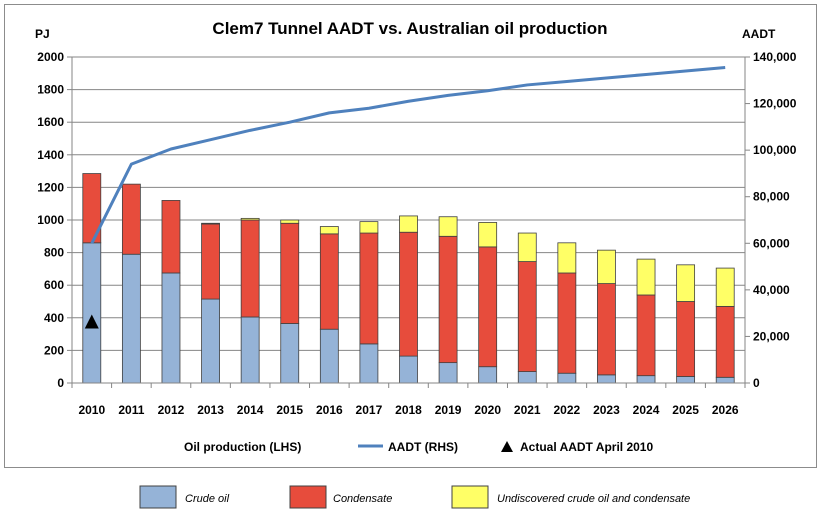  What do you see at coordinates (50, 90) in the screenshot?
I see `left-tick-label: 1800` at bounding box center [50, 90].